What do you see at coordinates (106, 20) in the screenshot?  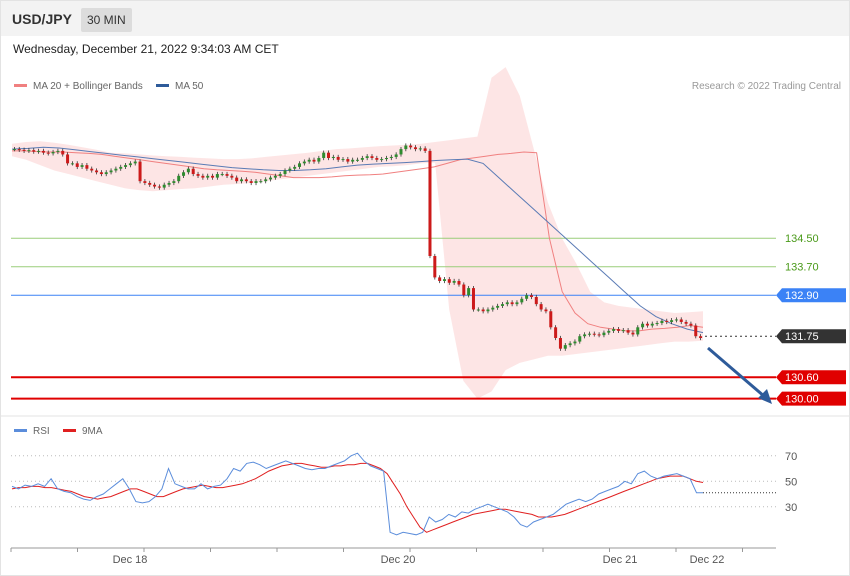 I see `timeframe-button: 30 MIN` at bounding box center [106, 20].